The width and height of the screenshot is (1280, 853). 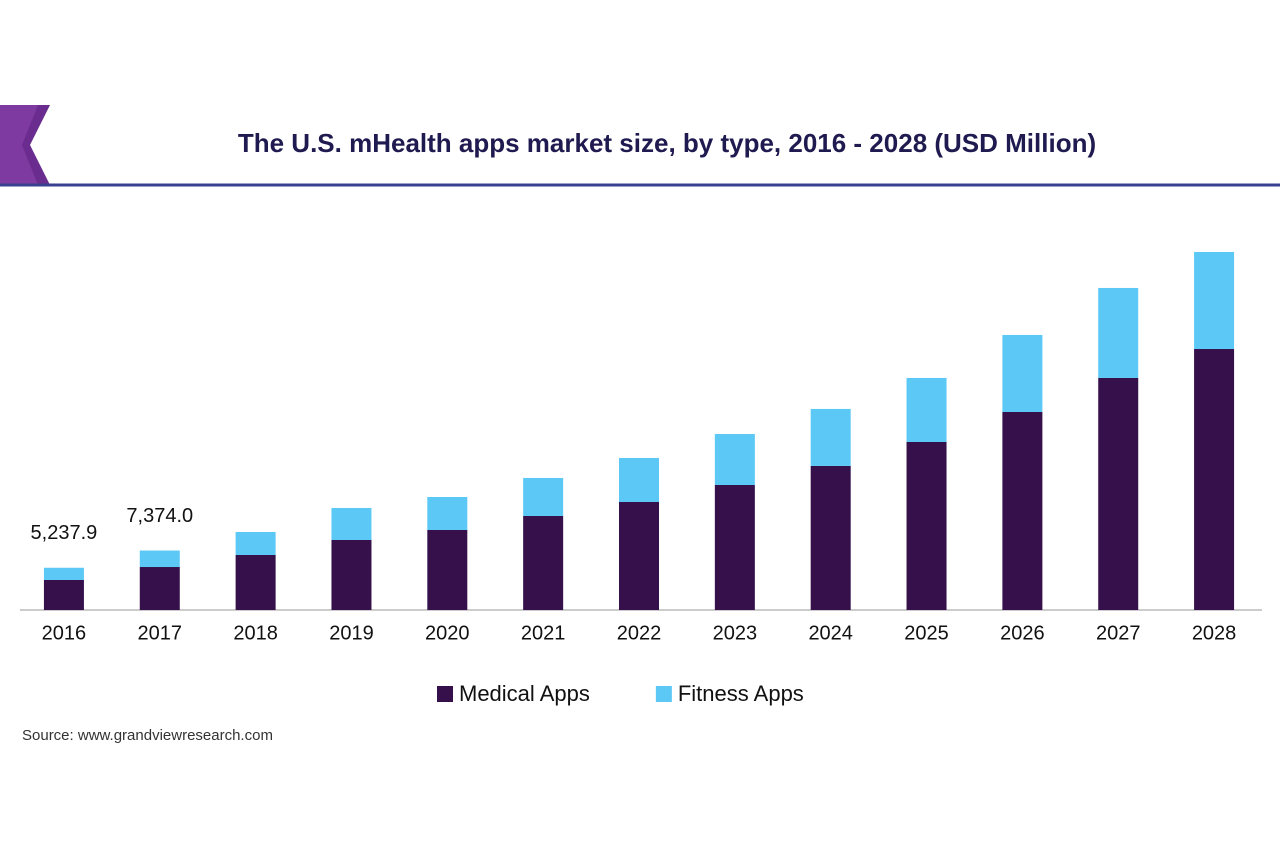 I want to click on x-tick-label: 2028, so click(x=1214, y=633).